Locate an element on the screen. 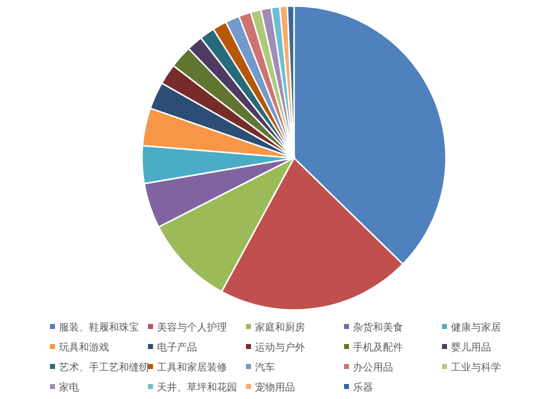 The height and width of the screenshot is (399, 554). legend-label: 服装、鞋履和珠宝 is located at coordinates (99, 328).